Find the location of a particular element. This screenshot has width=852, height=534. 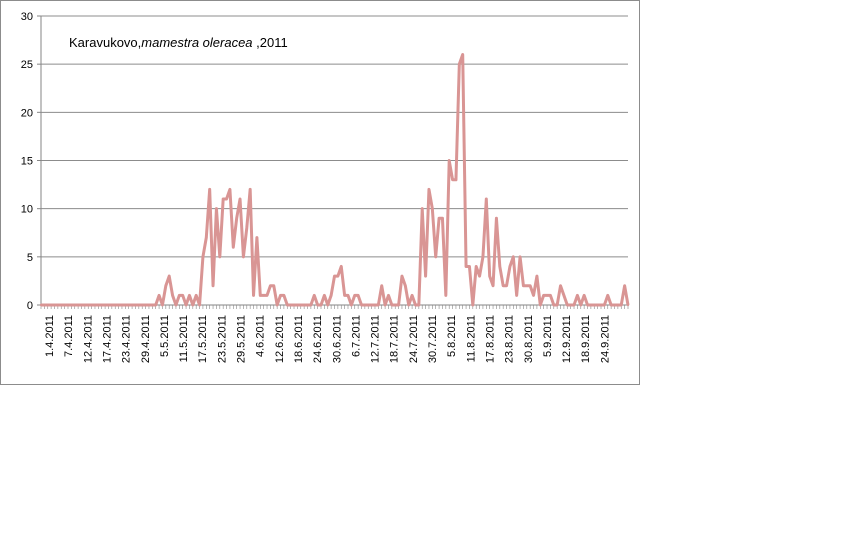

chart-title: Karavukovo,mamestra oleracea ,2011 is located at coordinates (178, 42).